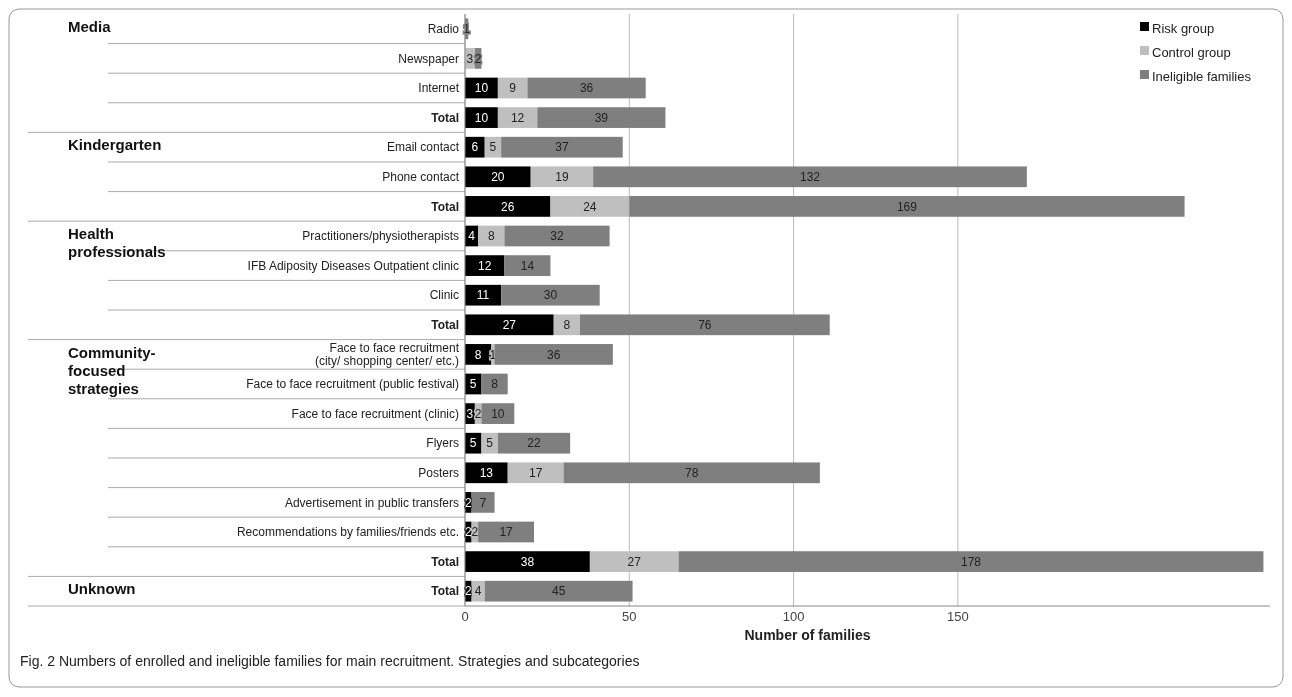 Image resolution: width=1292 pixels, height=697 pixels. I want to click on y-tick-label: IFB Adiposity Diseases Outpatient clinic, so click(353, 265).